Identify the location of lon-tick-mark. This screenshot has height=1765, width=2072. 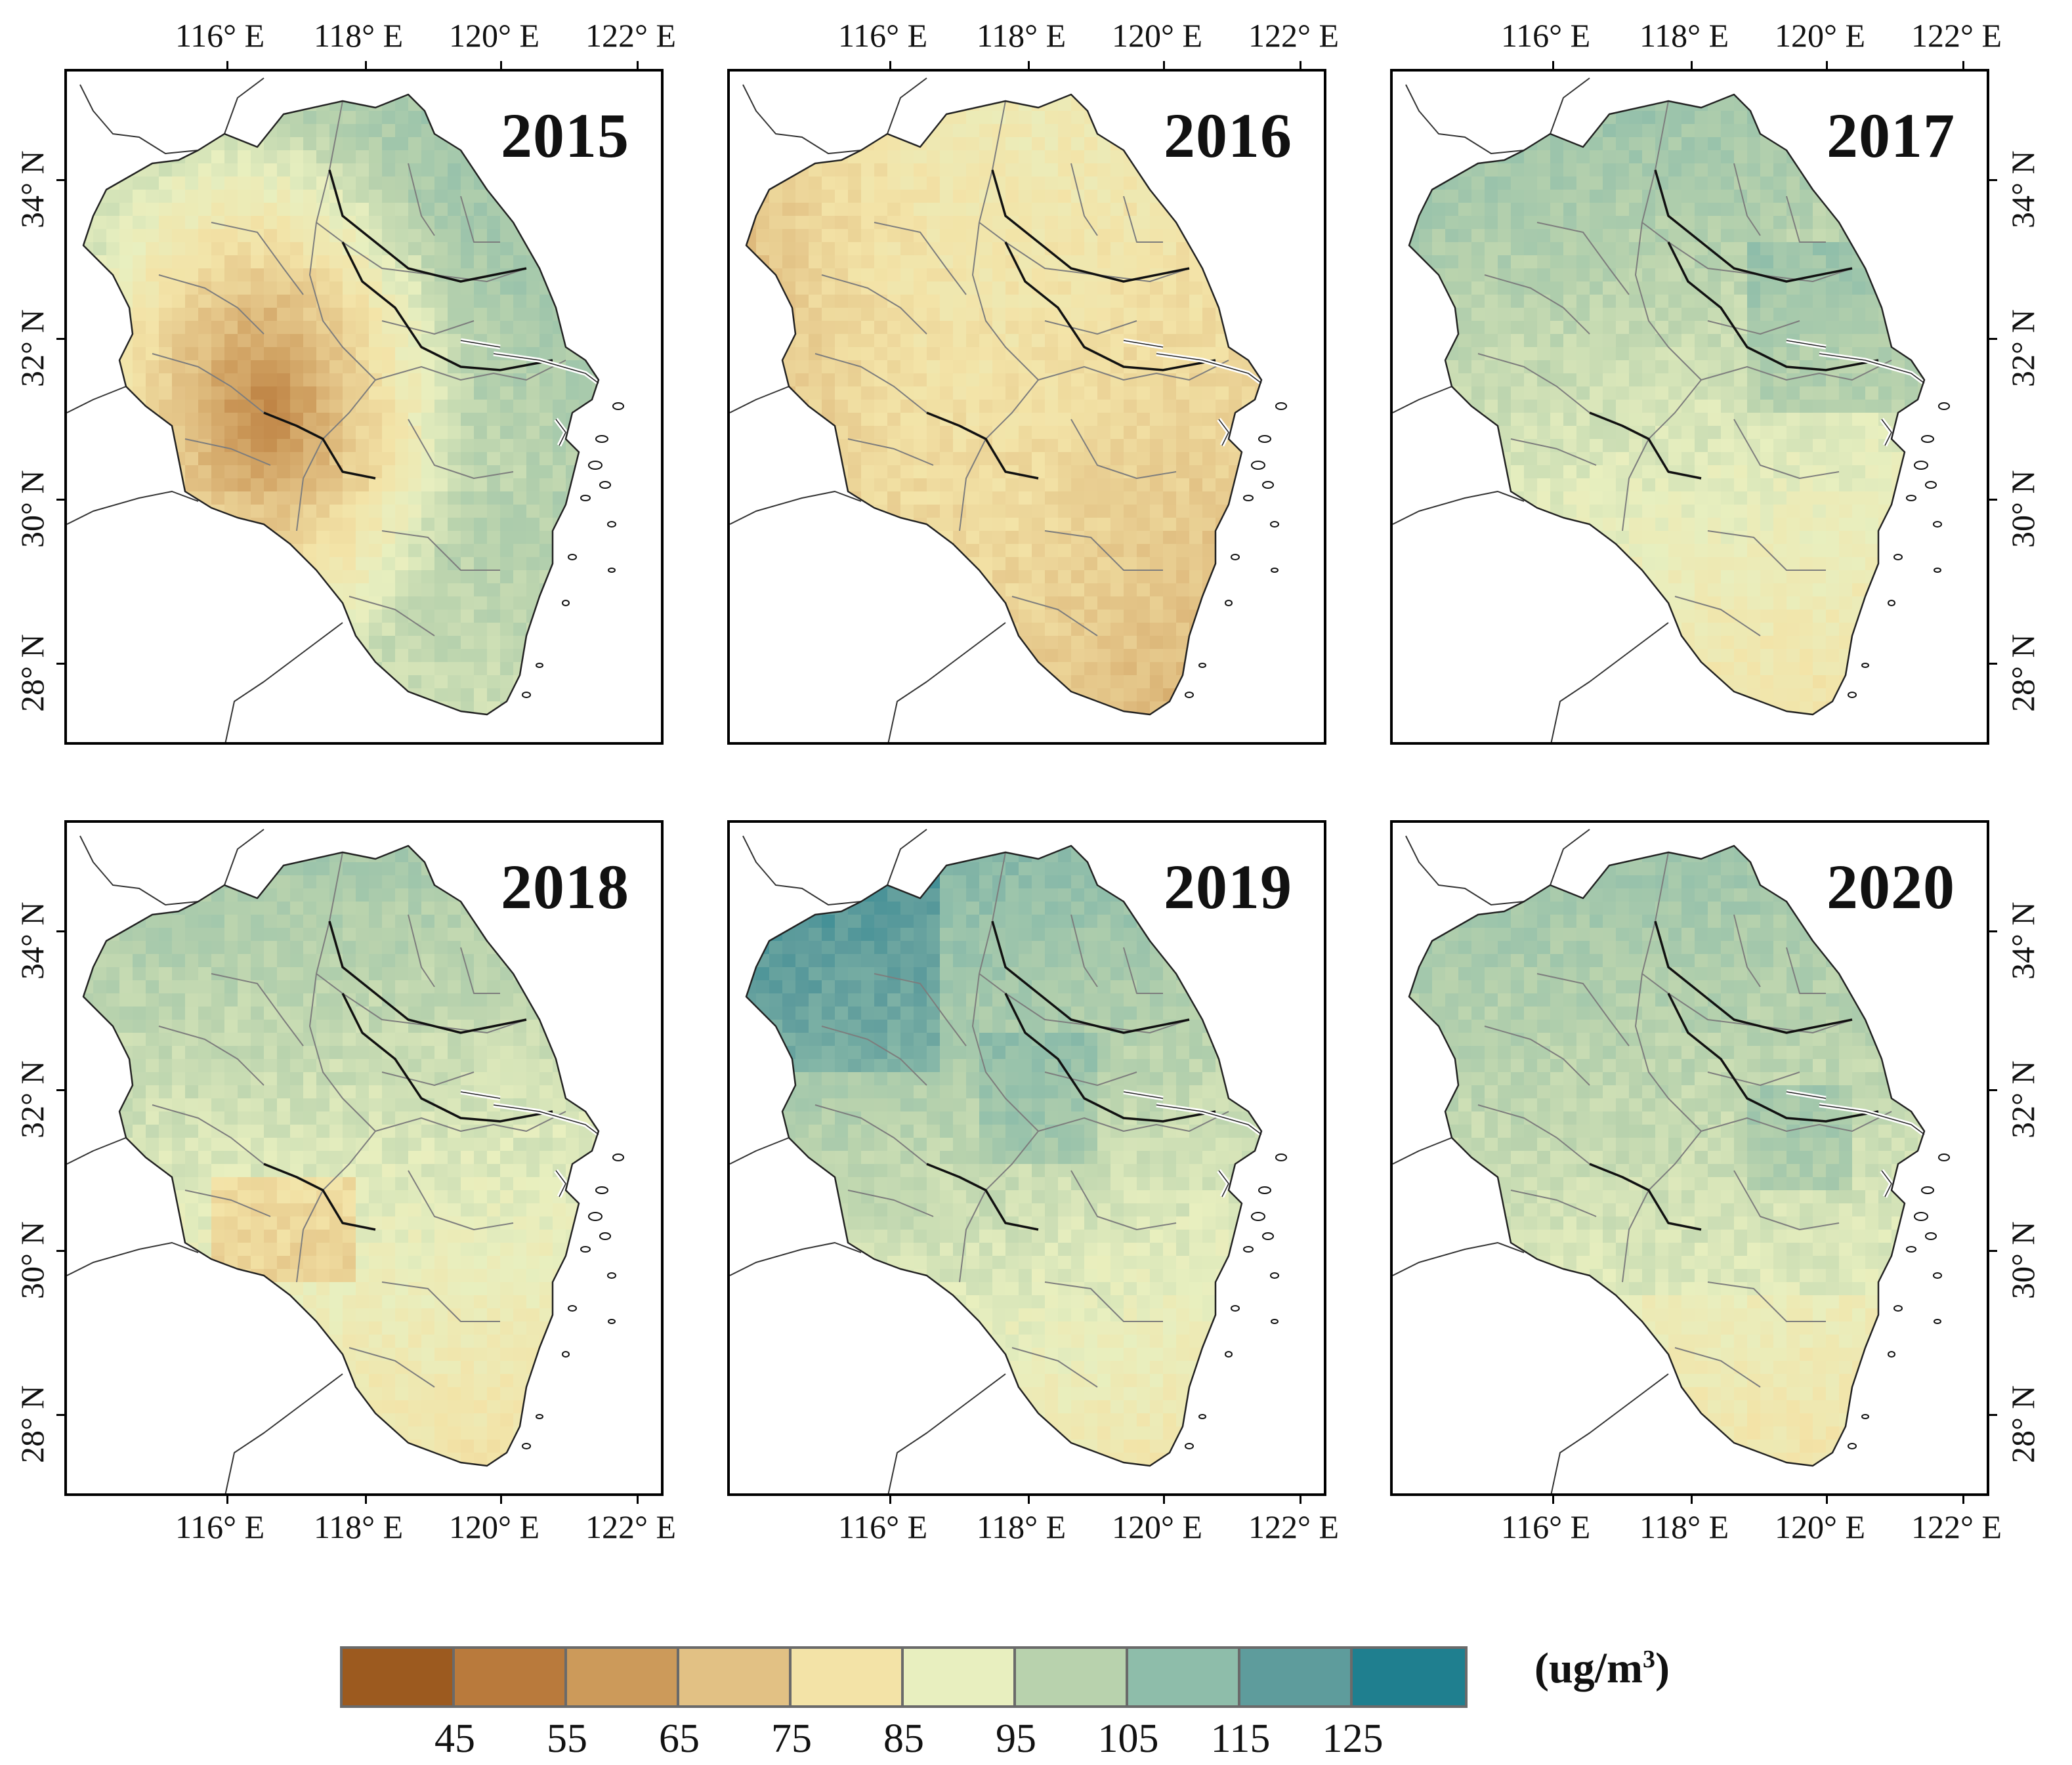
(890, 65).